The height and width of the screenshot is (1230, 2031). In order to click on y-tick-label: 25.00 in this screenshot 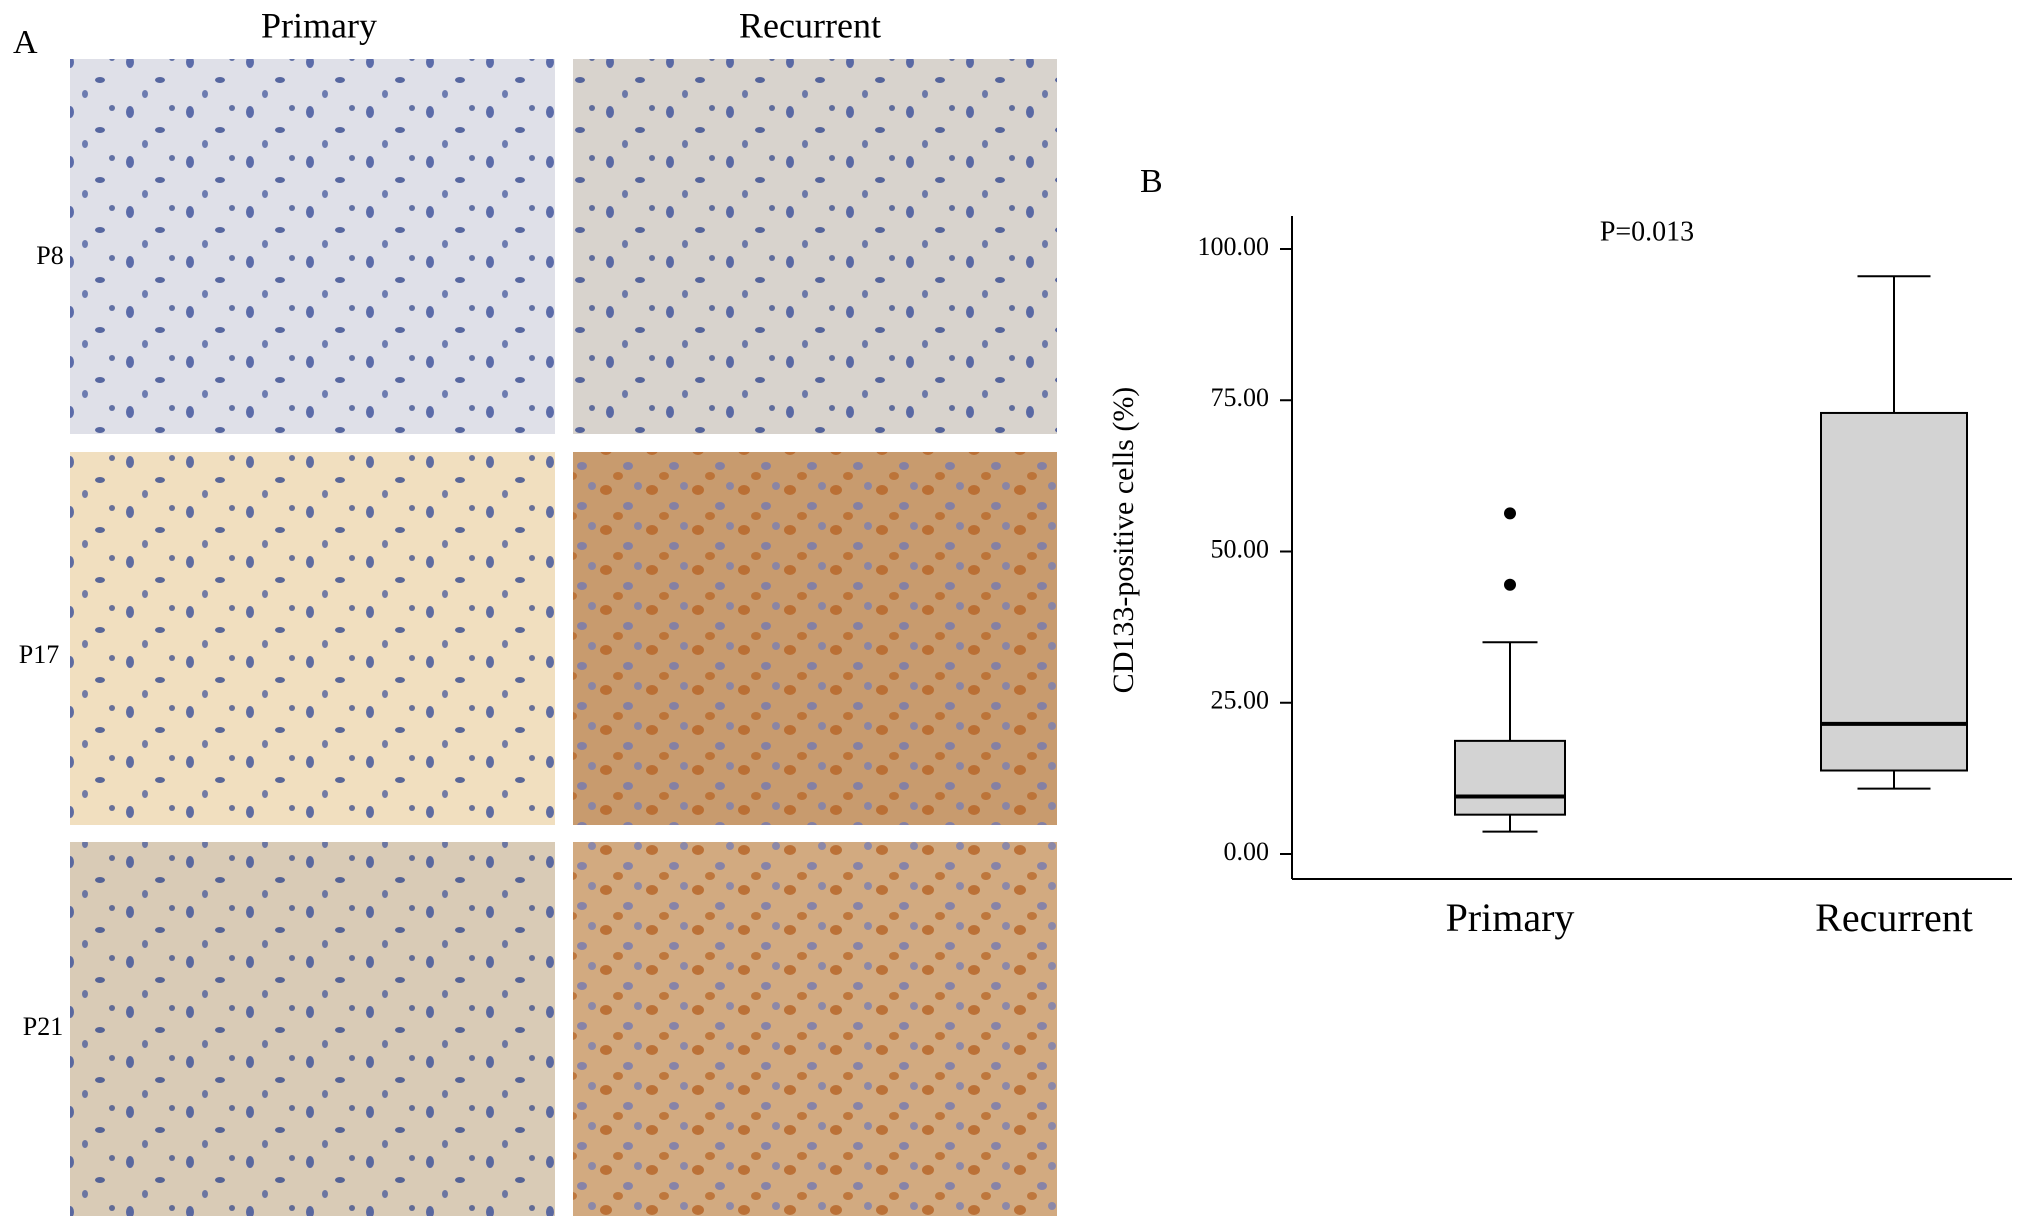, I will do `click(1240, 700)`.